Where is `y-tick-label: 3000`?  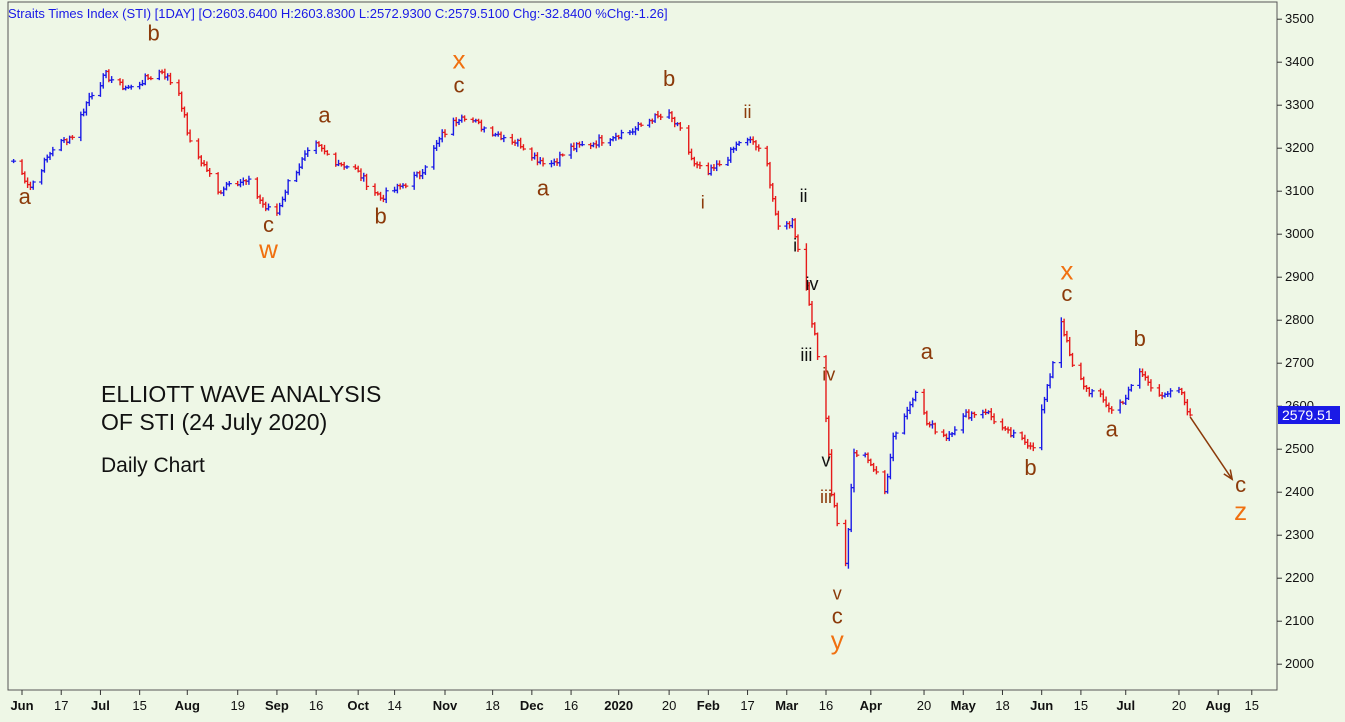
y-tick-label: 3000 is located at coordinates (1299, 233).